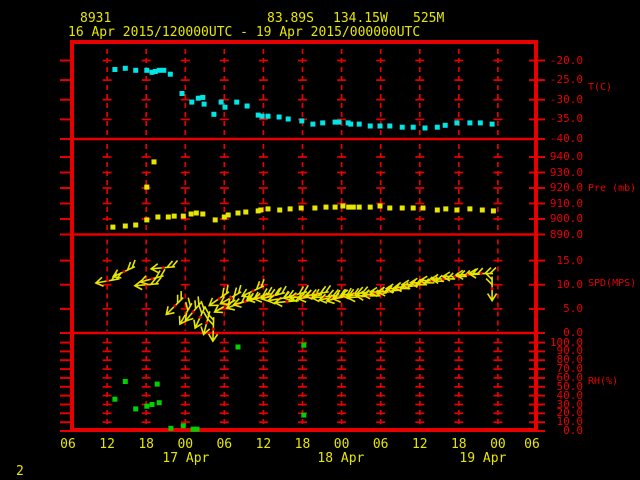  I want to click on date-label: 17 Apr, so click(186, 458).